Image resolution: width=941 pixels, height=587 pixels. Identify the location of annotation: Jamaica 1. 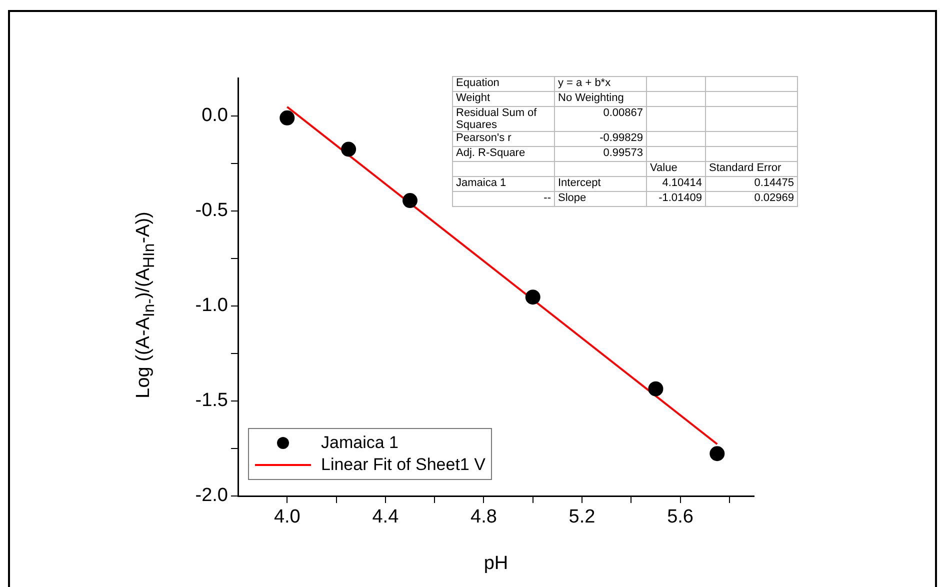
(503, 184).